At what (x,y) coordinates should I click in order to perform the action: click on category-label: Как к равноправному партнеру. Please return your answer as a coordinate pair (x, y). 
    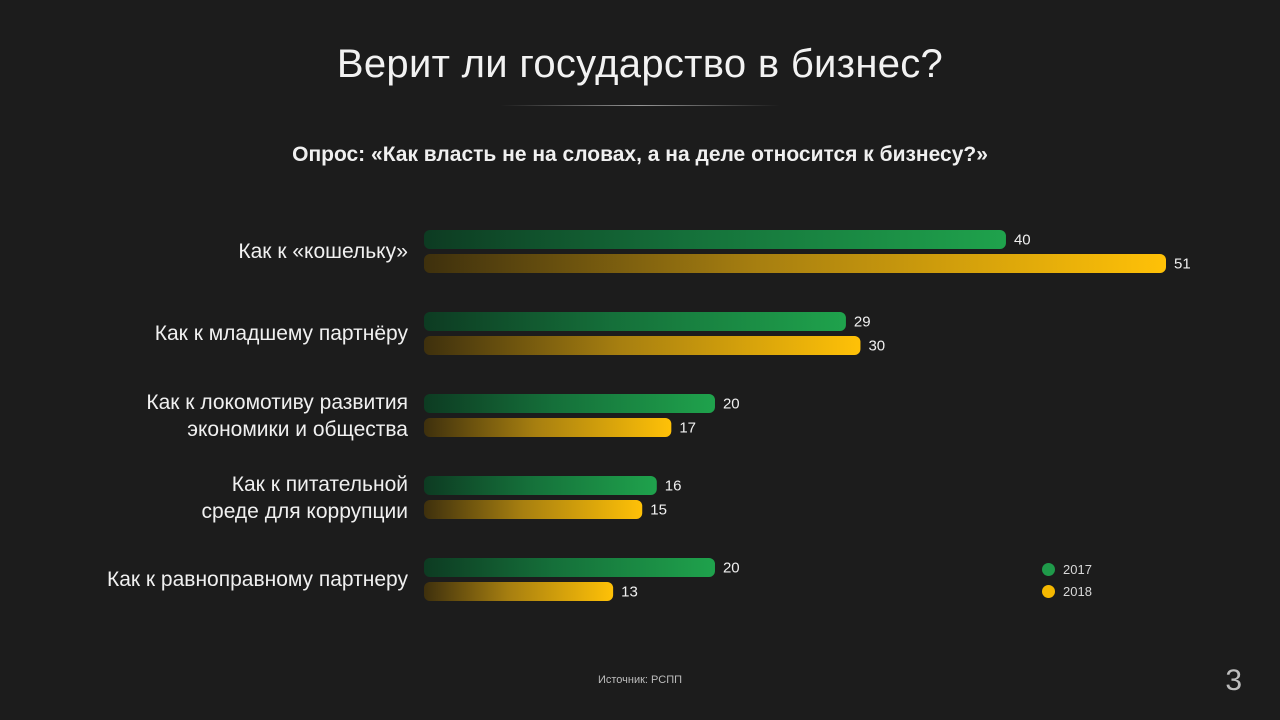
    Looking at the image, I should click on (218, 579).